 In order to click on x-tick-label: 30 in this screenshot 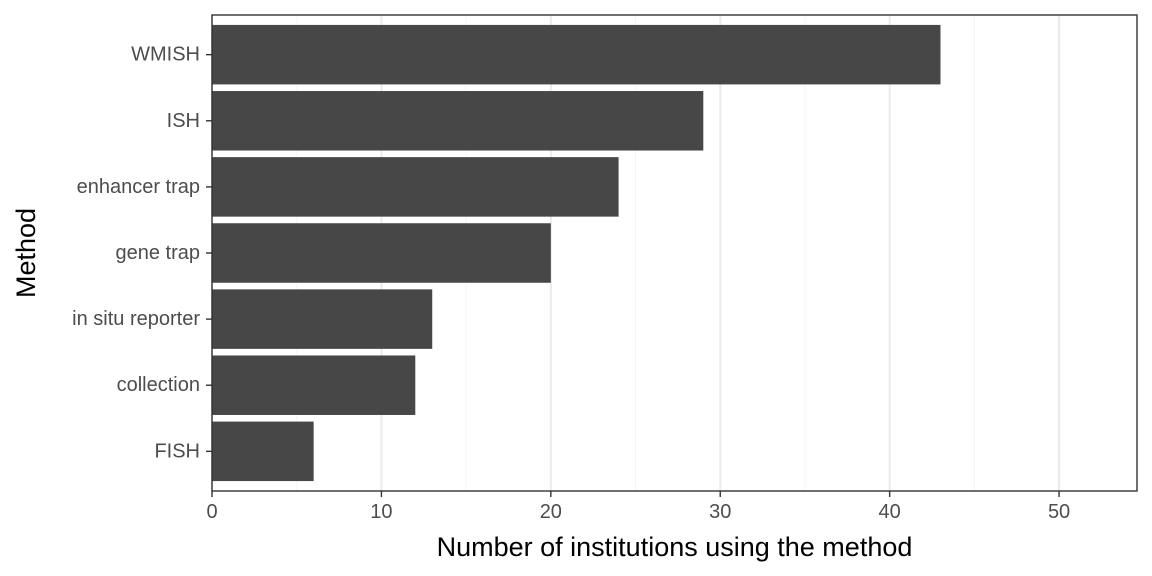, I will do `click(720, 512)`.